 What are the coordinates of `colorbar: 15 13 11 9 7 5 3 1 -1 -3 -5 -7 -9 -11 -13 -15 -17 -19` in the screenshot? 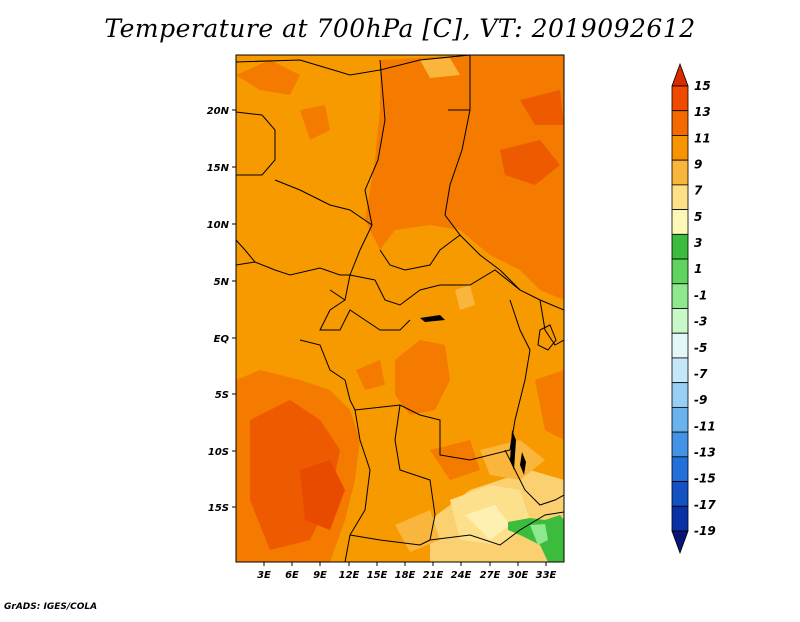 It's located at (693, 308).